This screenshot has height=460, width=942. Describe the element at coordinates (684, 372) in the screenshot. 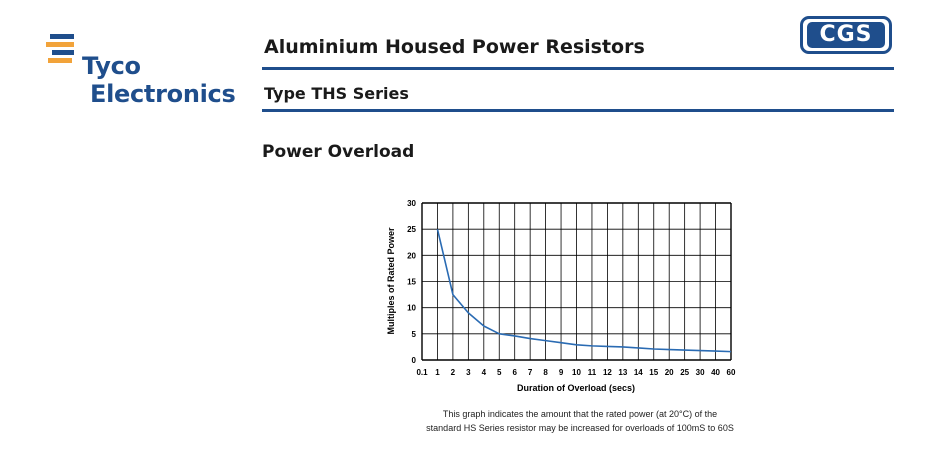

I see `x-tick-label: 25` at that location.